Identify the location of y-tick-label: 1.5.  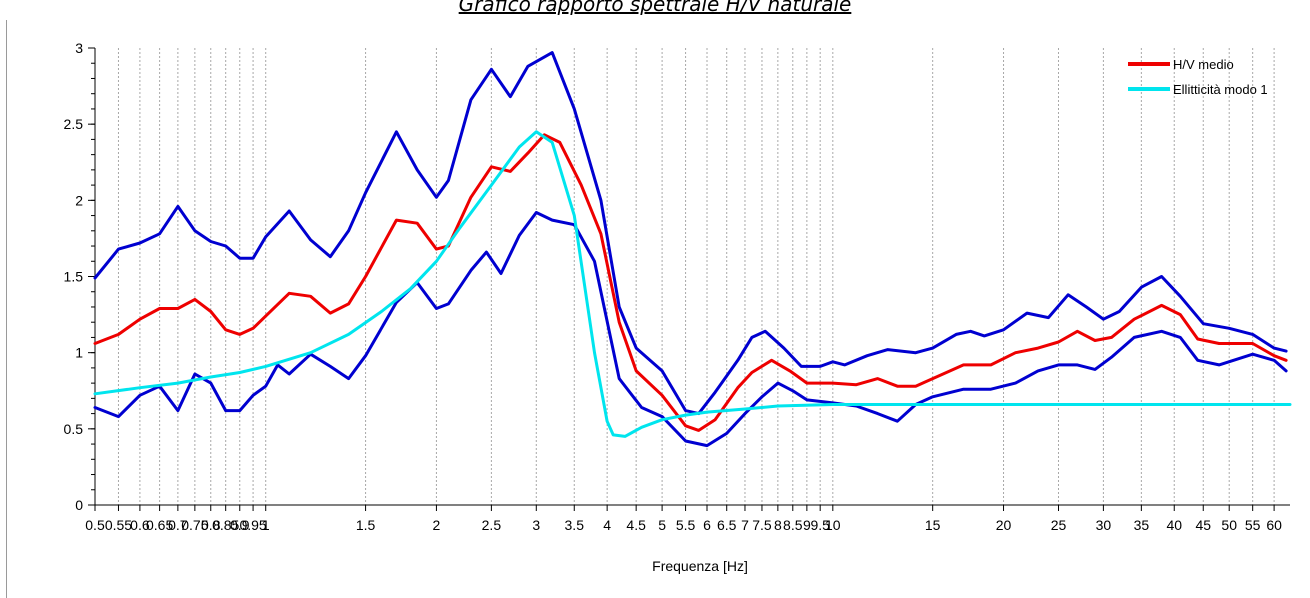
(74, 277).